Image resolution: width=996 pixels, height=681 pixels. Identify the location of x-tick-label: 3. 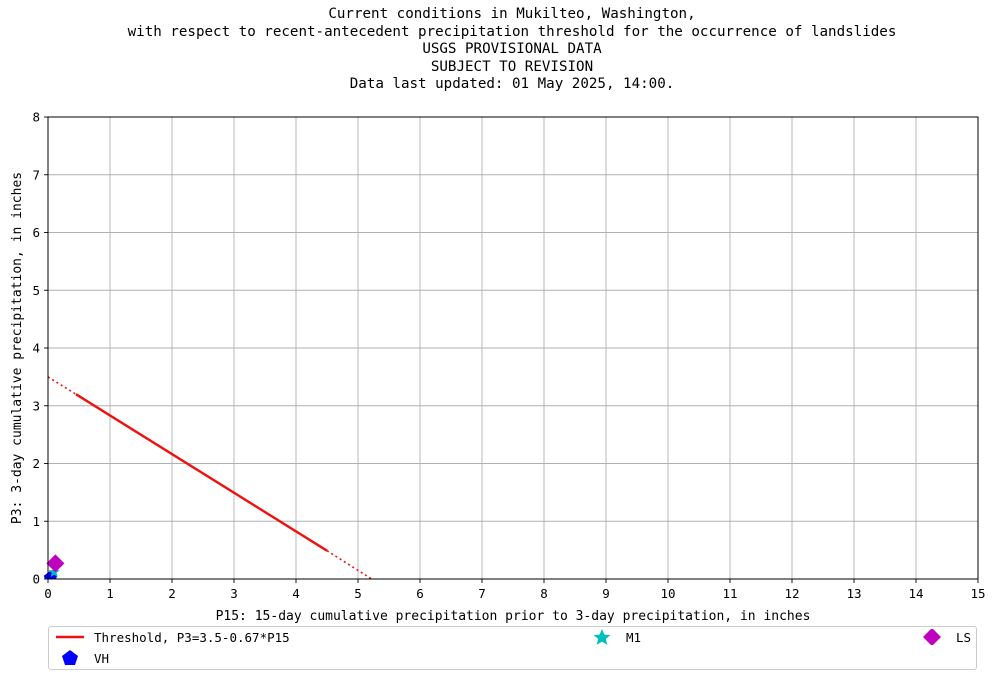
(234, 593).